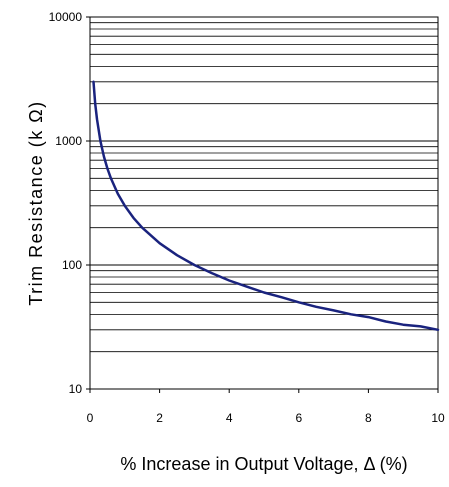  I want to click on y-tick-label: 10000, so click(66, 17).